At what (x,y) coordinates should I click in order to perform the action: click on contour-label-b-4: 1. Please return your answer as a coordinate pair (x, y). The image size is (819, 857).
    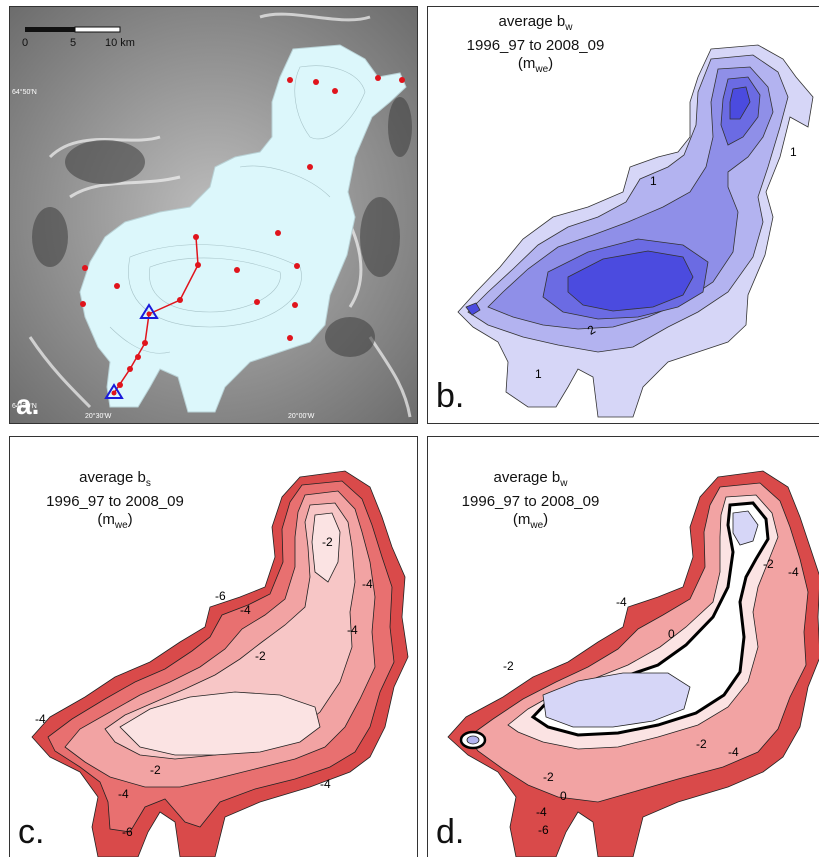
    Looking at the image, I should click on (538, 374).